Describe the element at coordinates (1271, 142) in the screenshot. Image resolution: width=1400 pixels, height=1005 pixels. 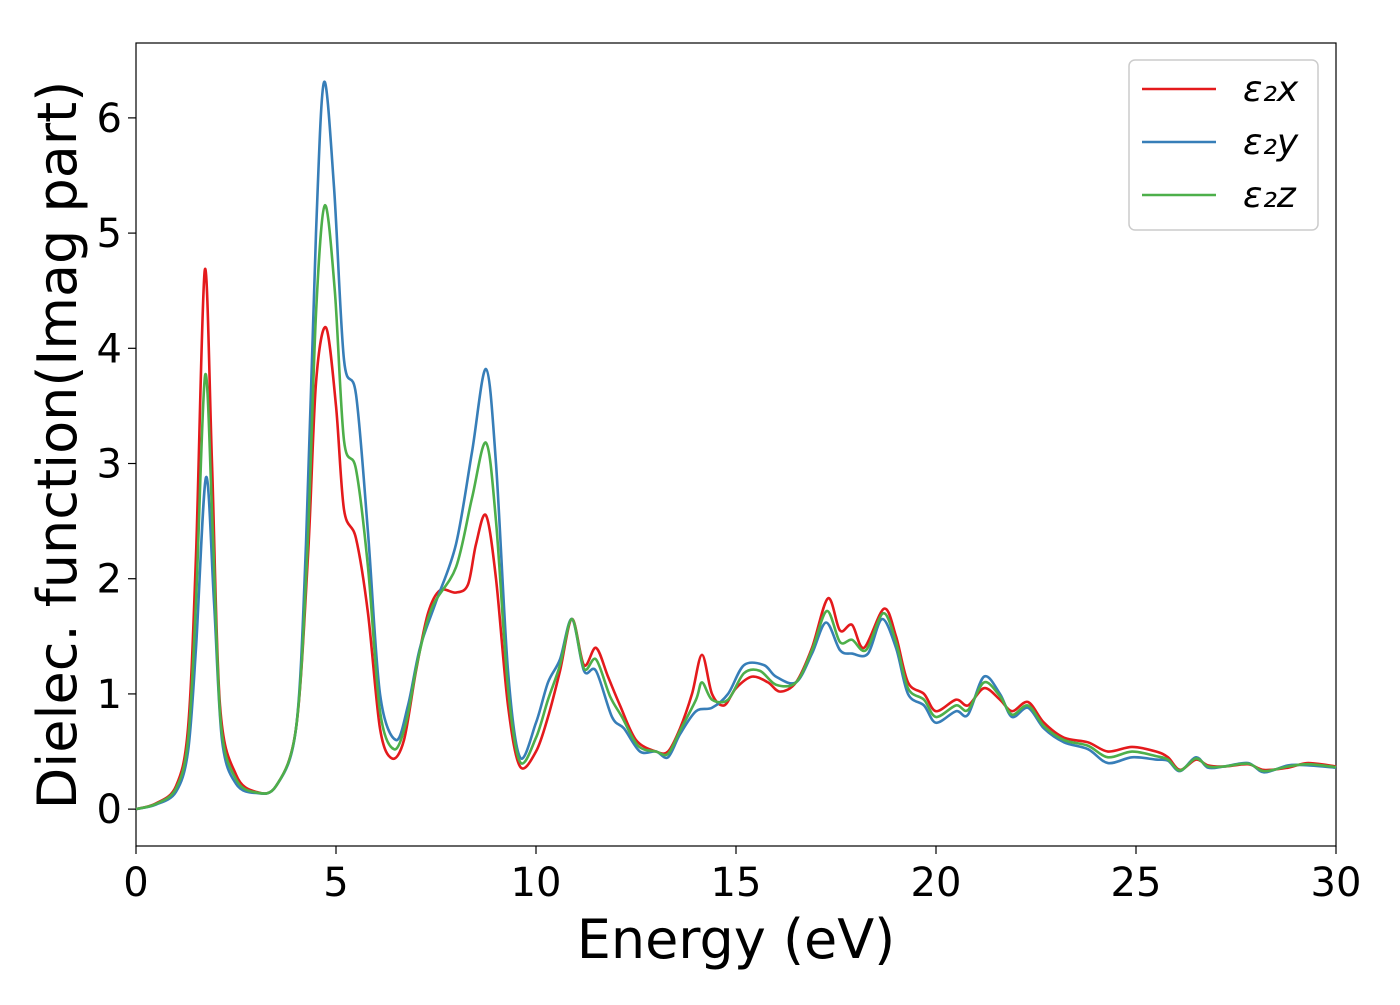
I see `legend-label-2: ε₂y` at that location.